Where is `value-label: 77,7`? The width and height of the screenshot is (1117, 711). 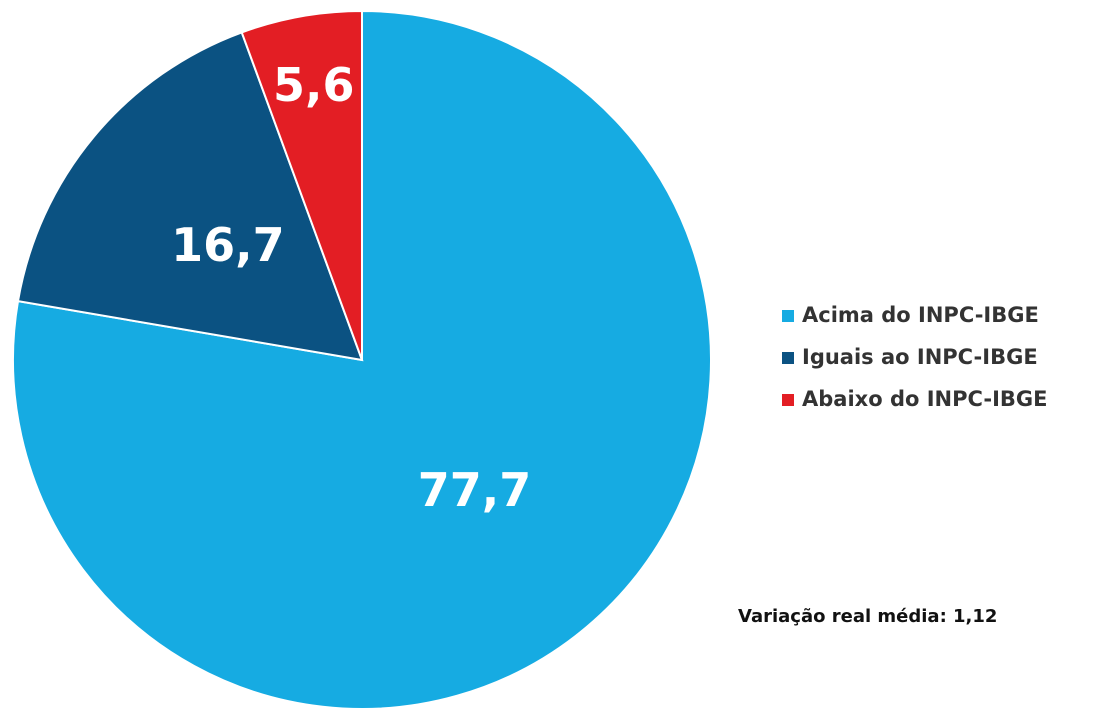
value-label: 77,7 is located at coordinates (475, 490).